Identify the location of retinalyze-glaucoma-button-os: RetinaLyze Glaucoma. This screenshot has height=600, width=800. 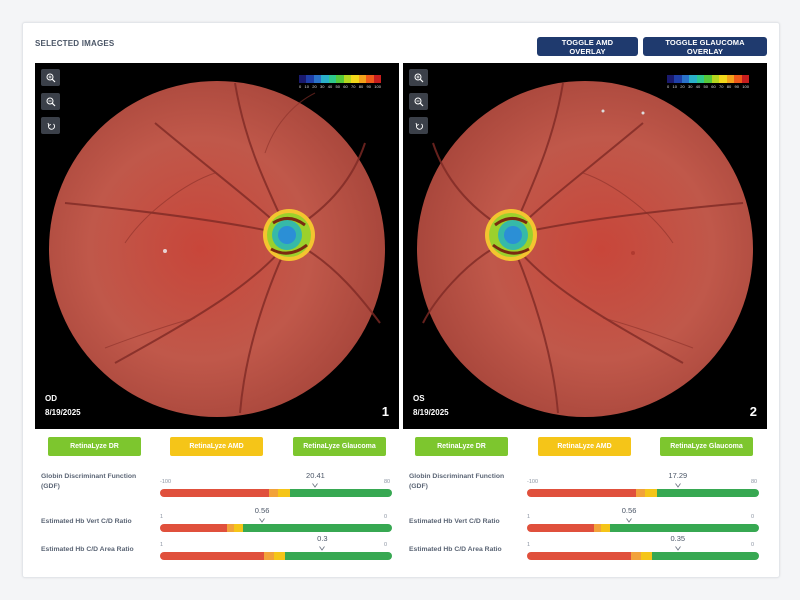
(706, 446).